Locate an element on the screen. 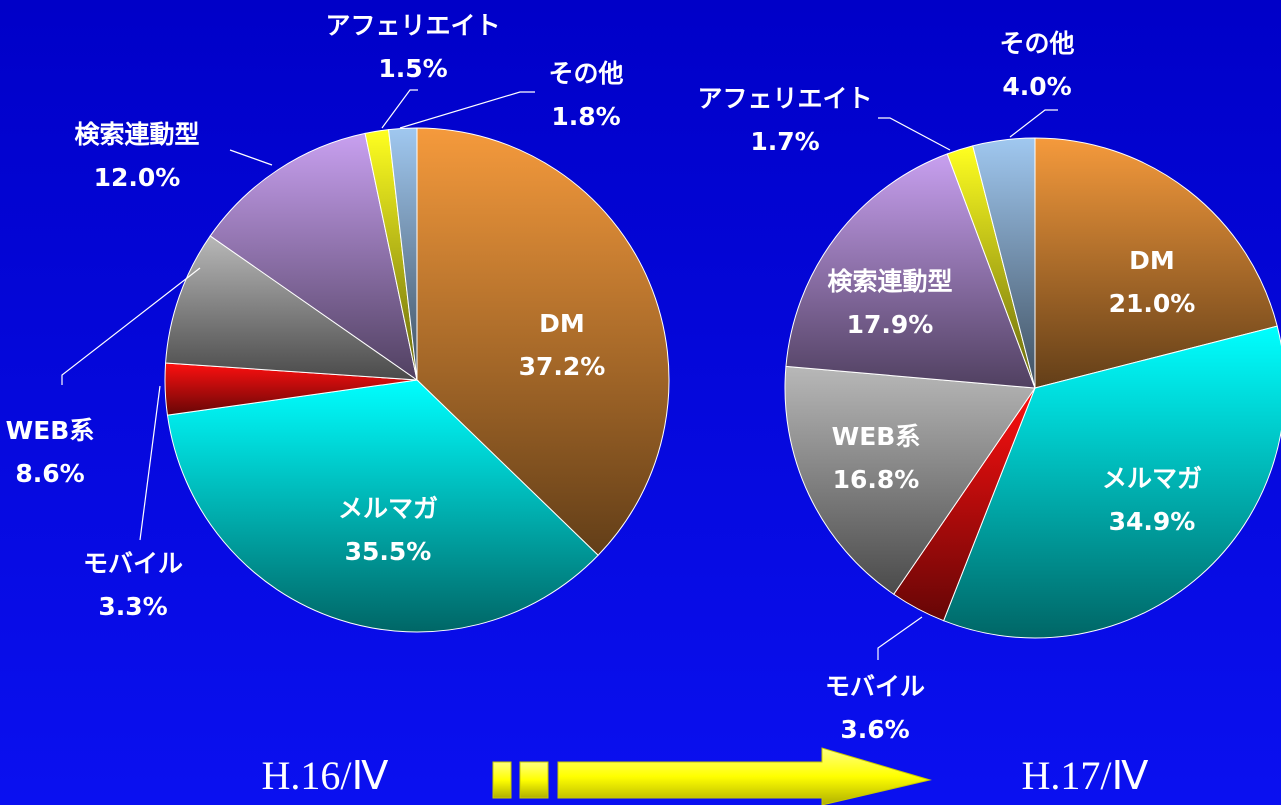  slice-value: 35.5% is located at coordinates (388, 551).